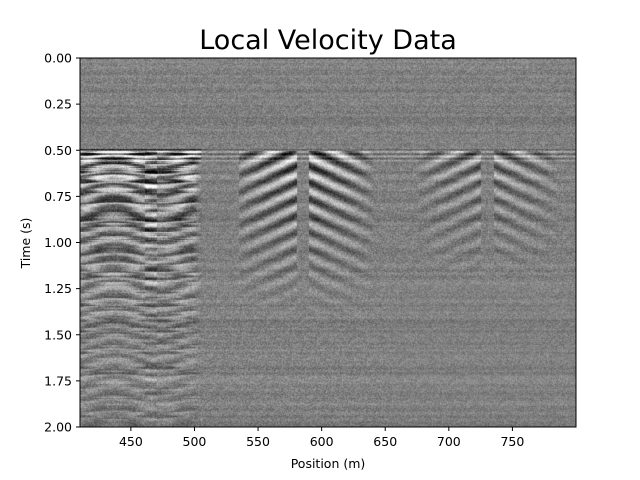 The image size is (640, 480). Describe the element at coordinates (58, 334) in the screenshot. I see `y-tick-label: 1.50` at that location.